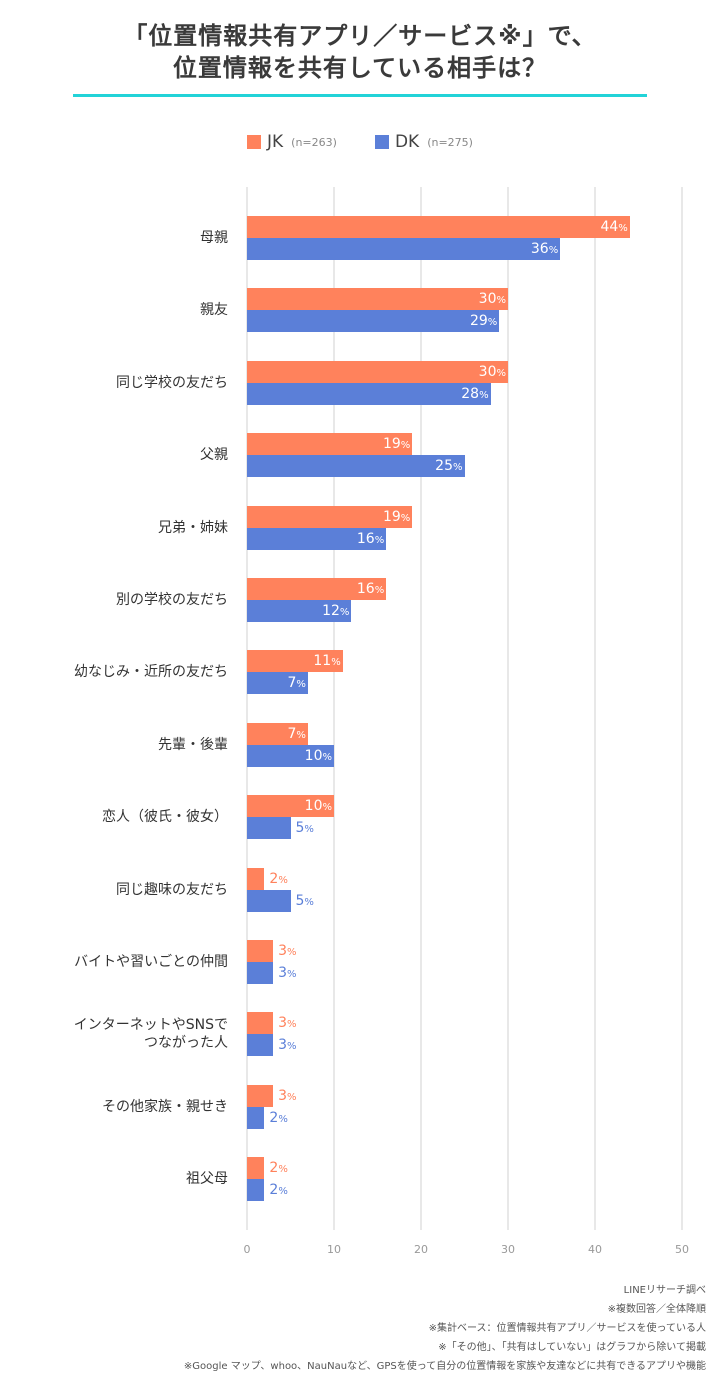 This screenshot has width=720, height=1399. I want to click on category-label: 先輩・後輩, so click(193, 745).